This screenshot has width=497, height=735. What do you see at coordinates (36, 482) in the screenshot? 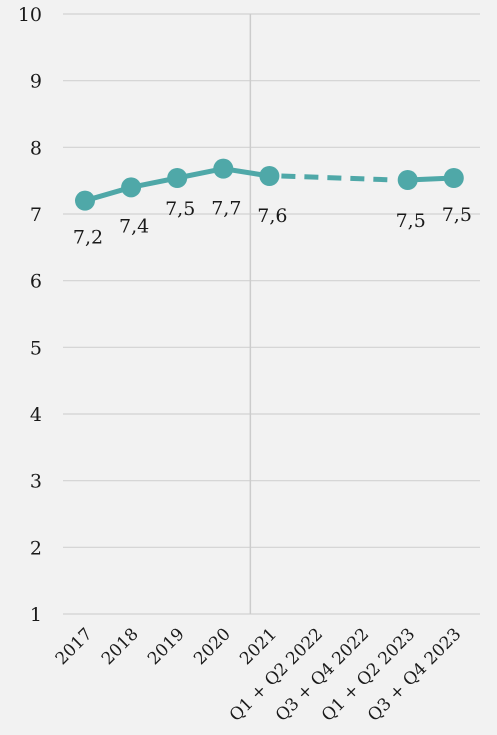
I see `y-tick-label: 3` at bounding box center [36, 482].